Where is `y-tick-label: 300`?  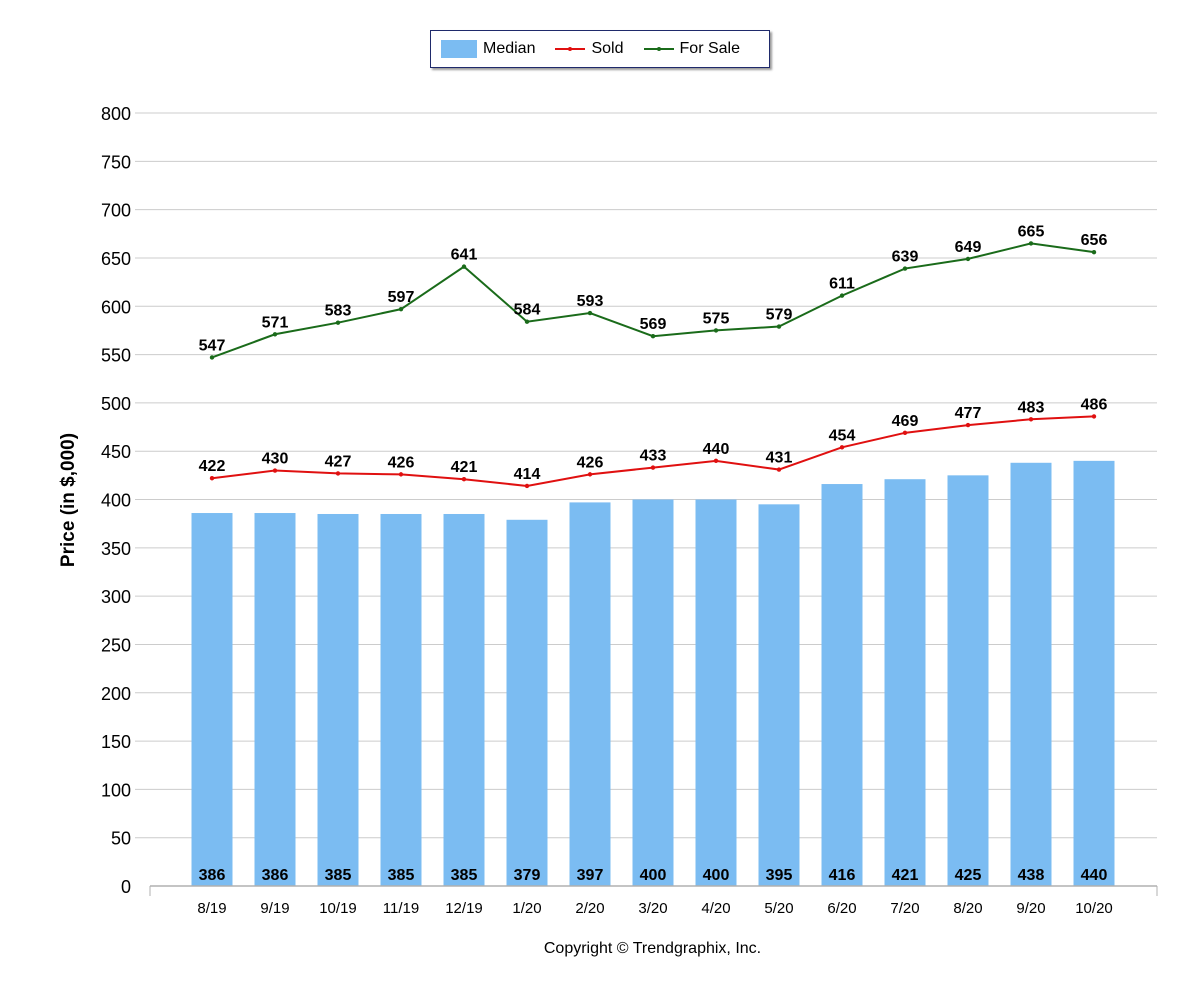 y-tick-label: 300 is located at coordinates (116, 597).